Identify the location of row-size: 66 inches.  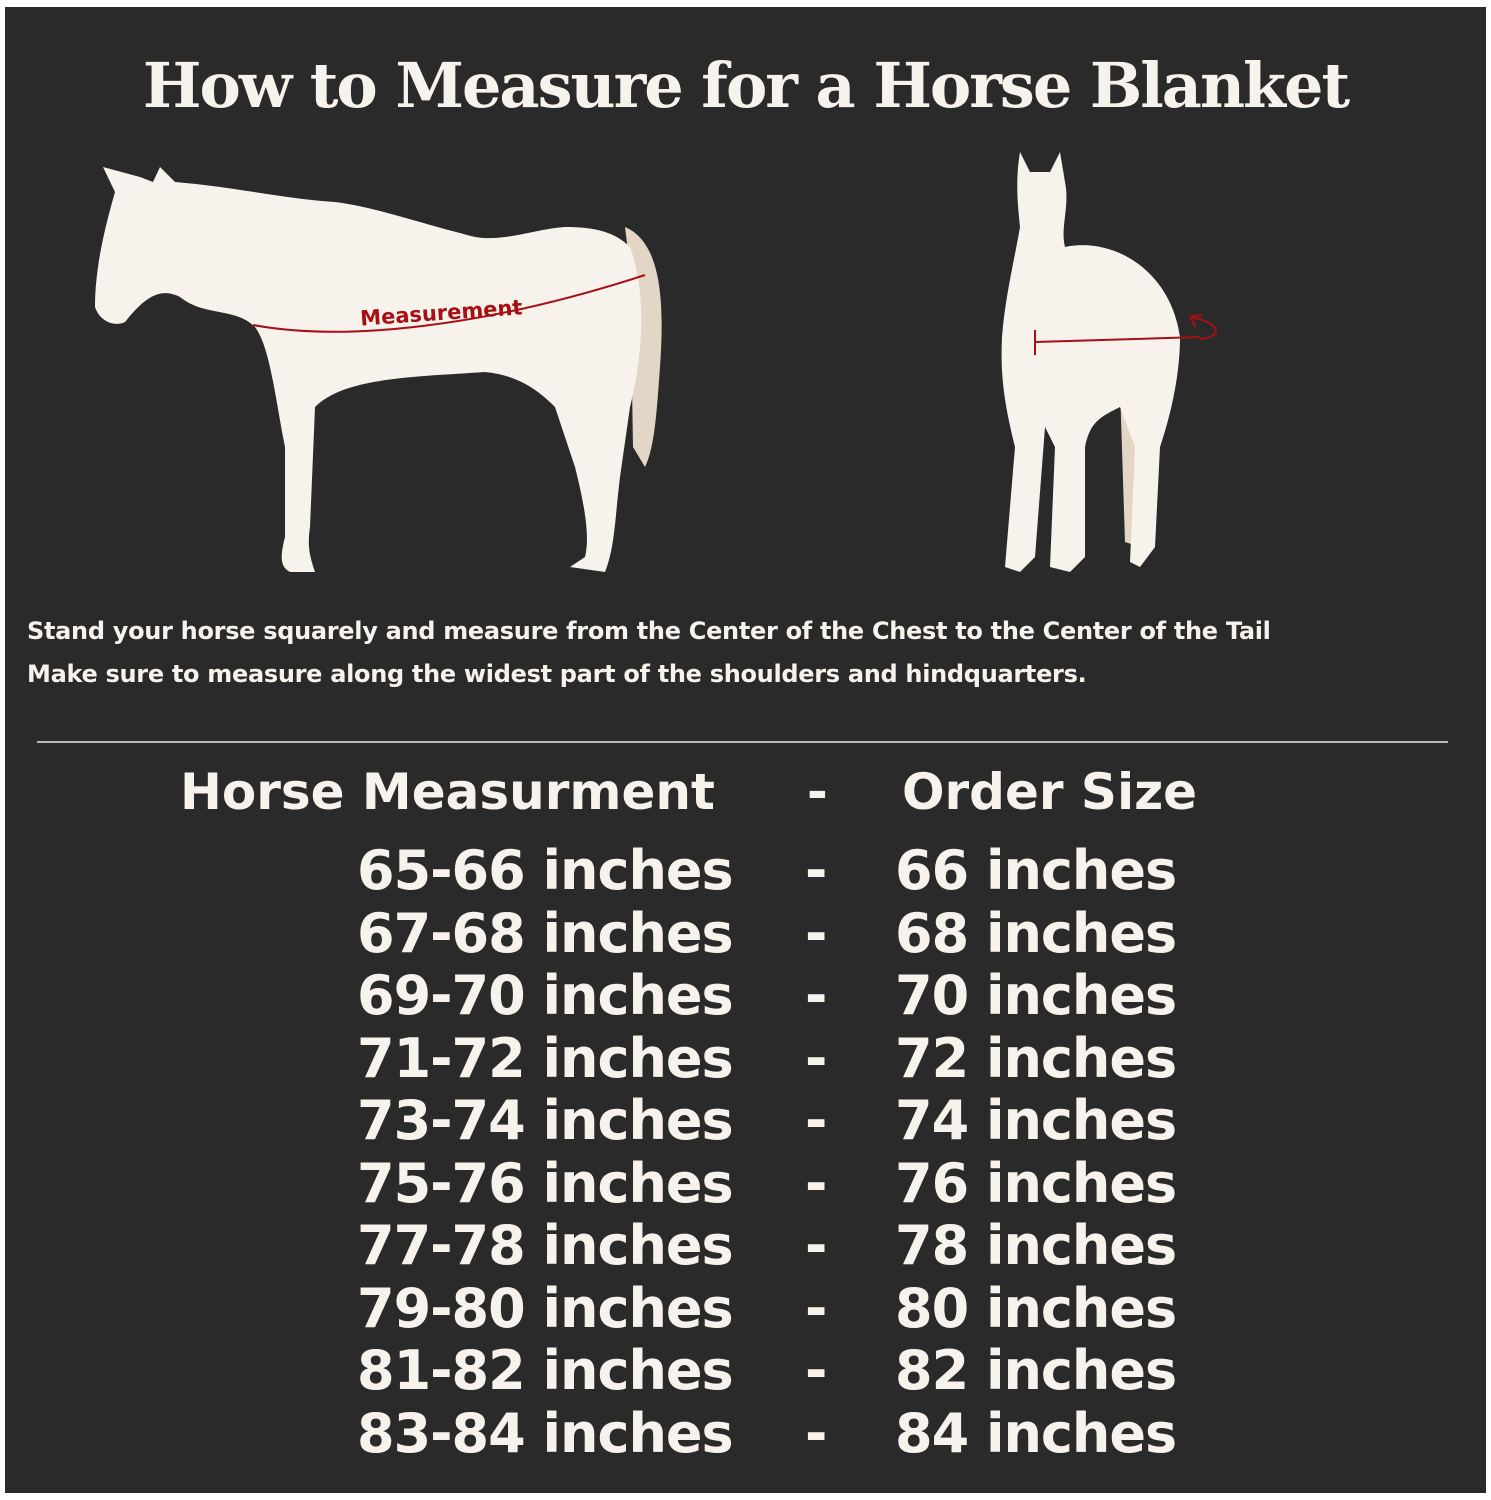
(1036, 870).